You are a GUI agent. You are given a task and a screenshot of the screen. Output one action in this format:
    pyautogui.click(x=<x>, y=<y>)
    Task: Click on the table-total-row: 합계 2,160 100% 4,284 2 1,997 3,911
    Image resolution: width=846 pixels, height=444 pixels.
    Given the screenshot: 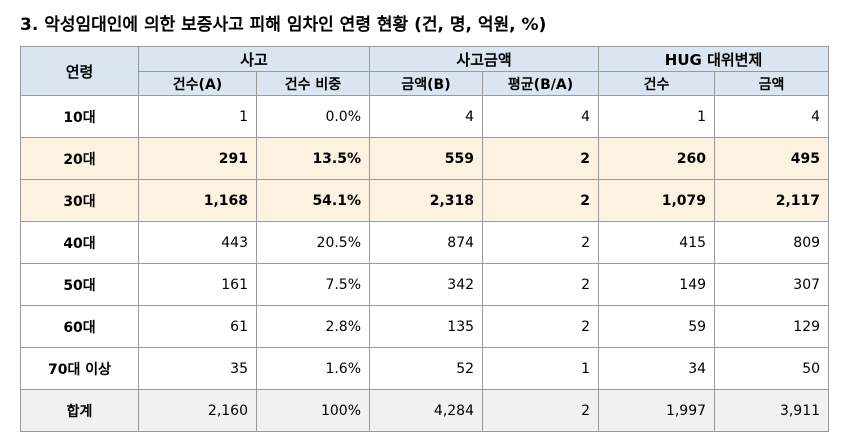 What is the action you would take?
    pyautogui.click(x=425, y=410)
    